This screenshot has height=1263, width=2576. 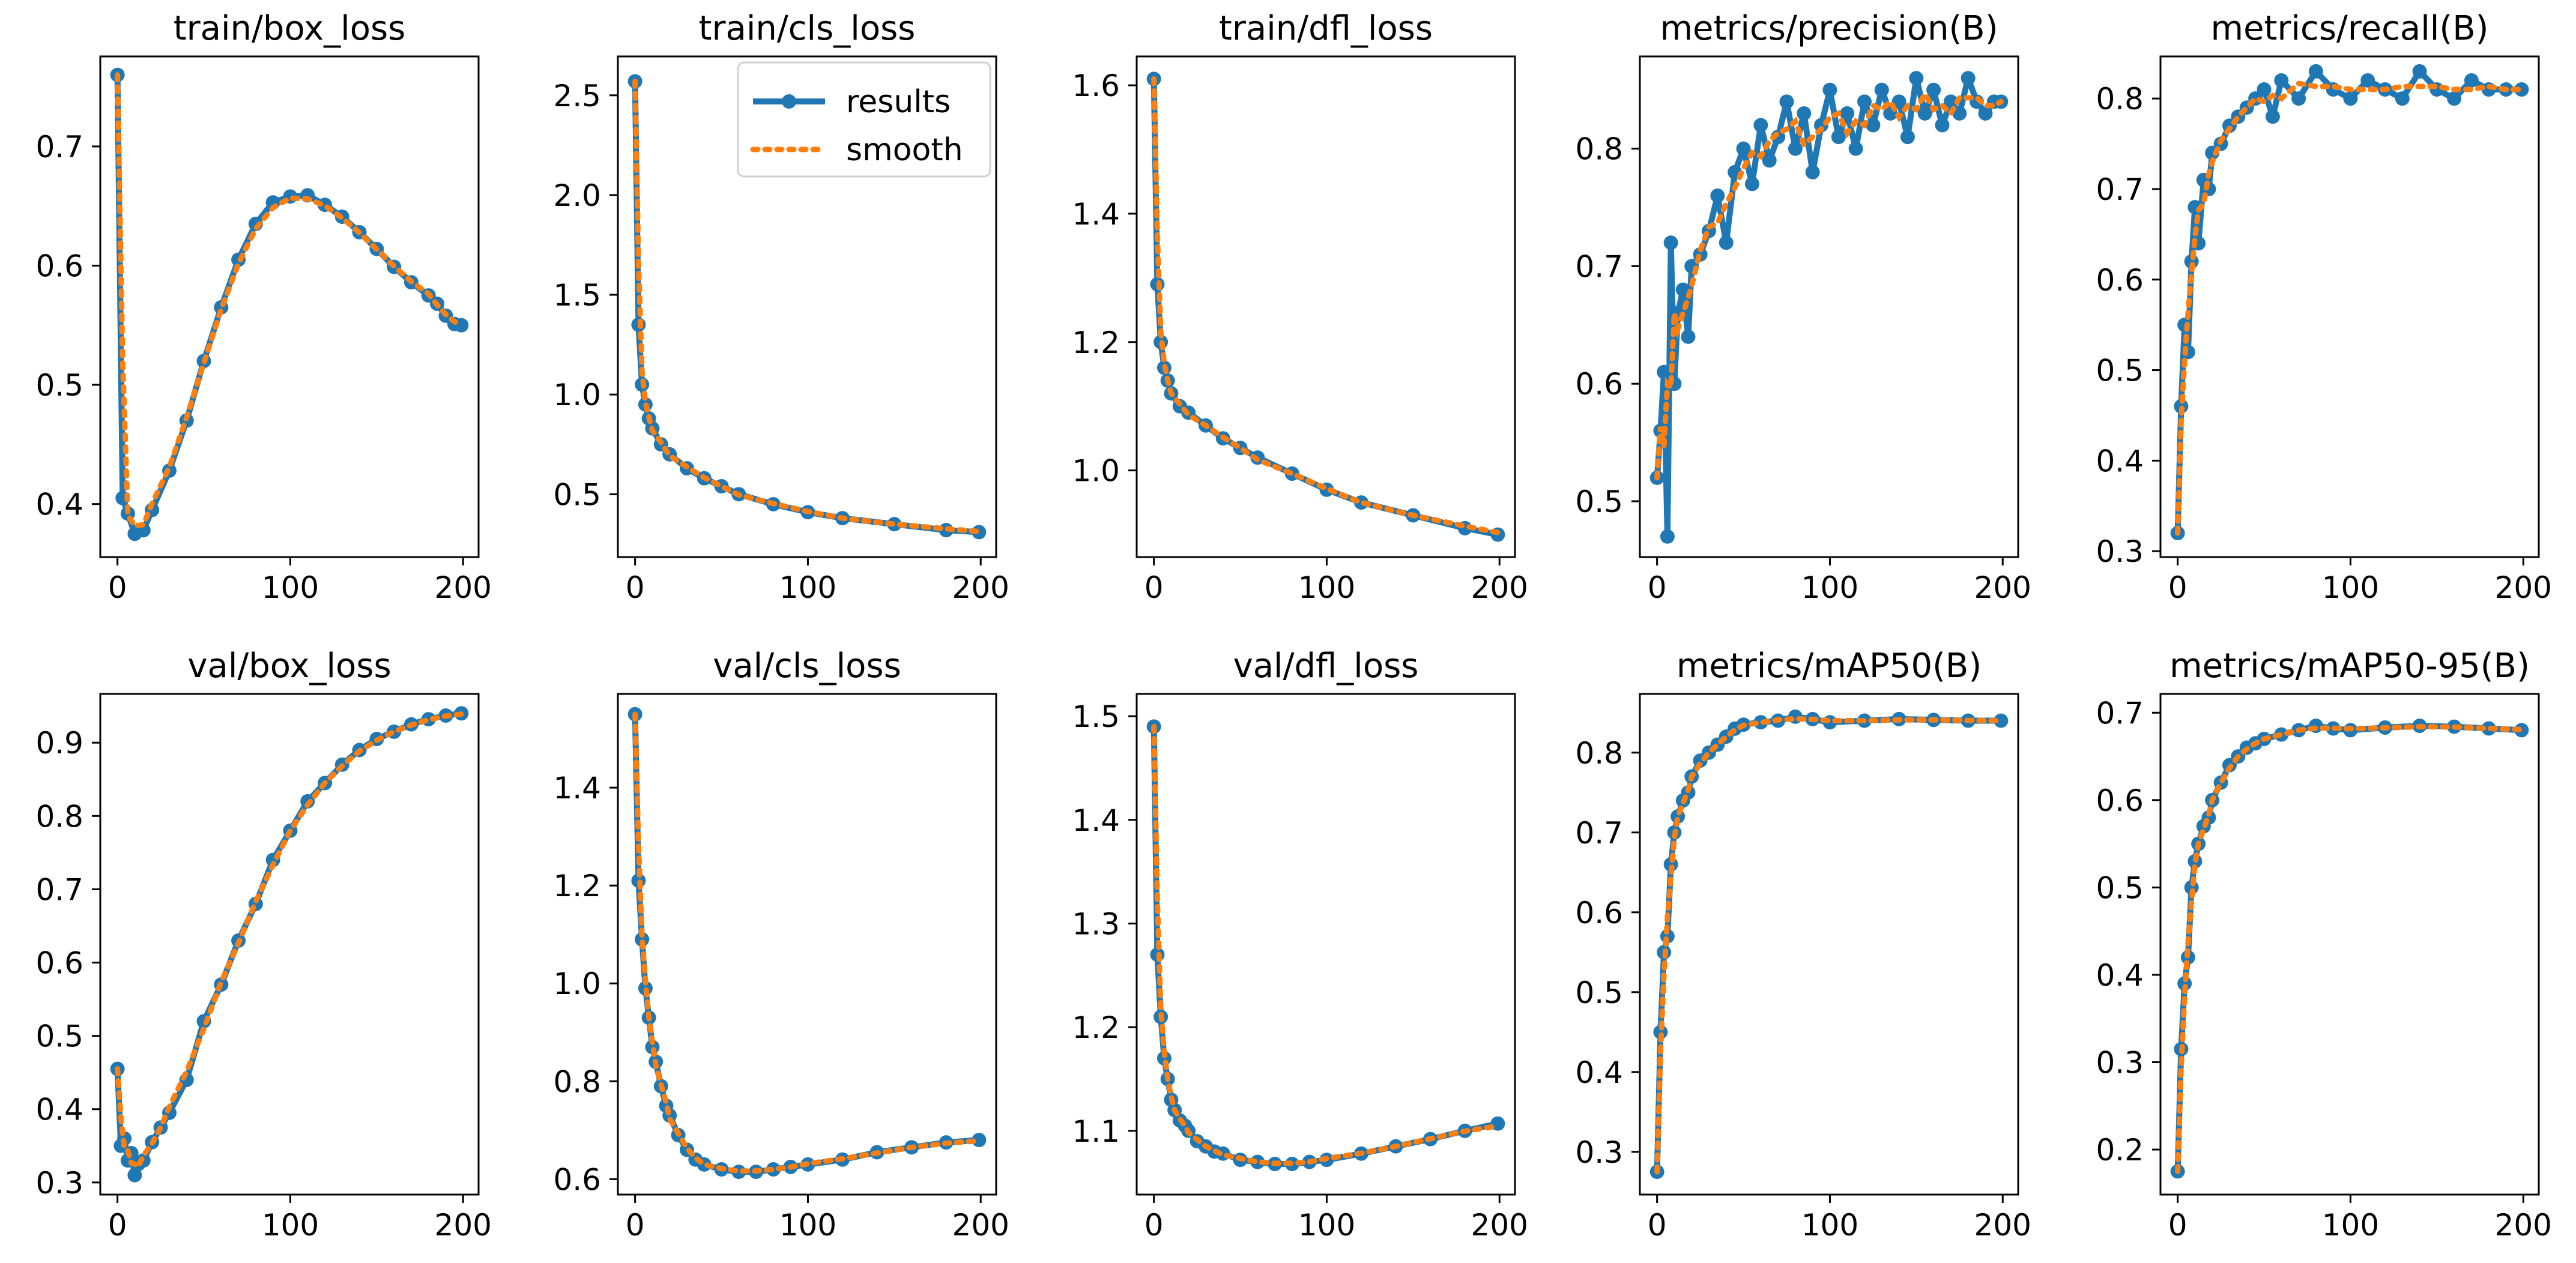 What do you see at coordinates (898, 102) in the screenshot?
I see `legend-results-label: results` at bounding box center [898, 102].